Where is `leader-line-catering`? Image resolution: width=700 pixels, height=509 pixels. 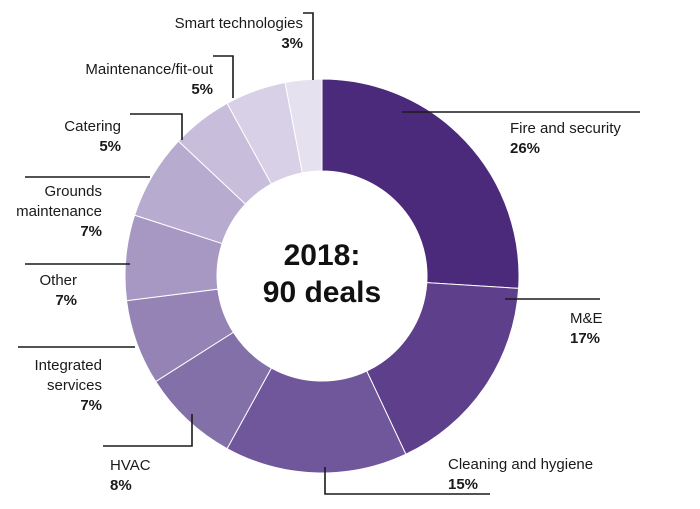 leader-line-catering is located at coordinates (156, 126).